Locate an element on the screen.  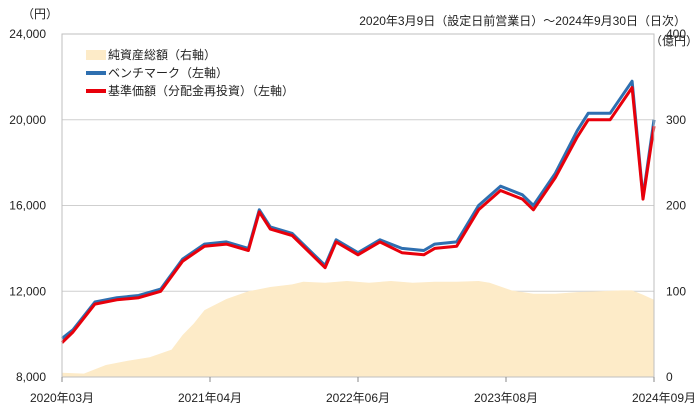
right-tick-label: 200 is located at coordinates (676, 206).